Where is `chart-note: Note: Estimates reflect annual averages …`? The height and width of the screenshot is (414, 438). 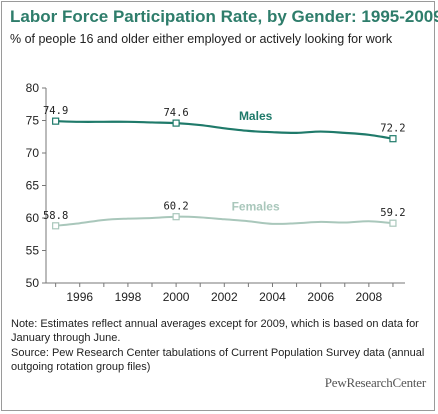 chart-note: Note: Estimates reflect annual averages … is located at coordinates (215, 331).